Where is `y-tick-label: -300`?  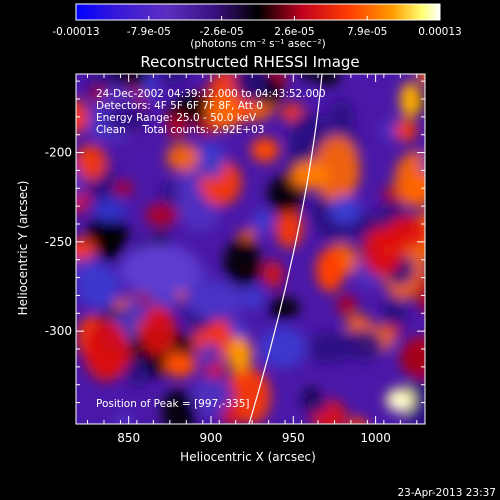 y-tick-label: -300 is located at coordinates (58, 331).